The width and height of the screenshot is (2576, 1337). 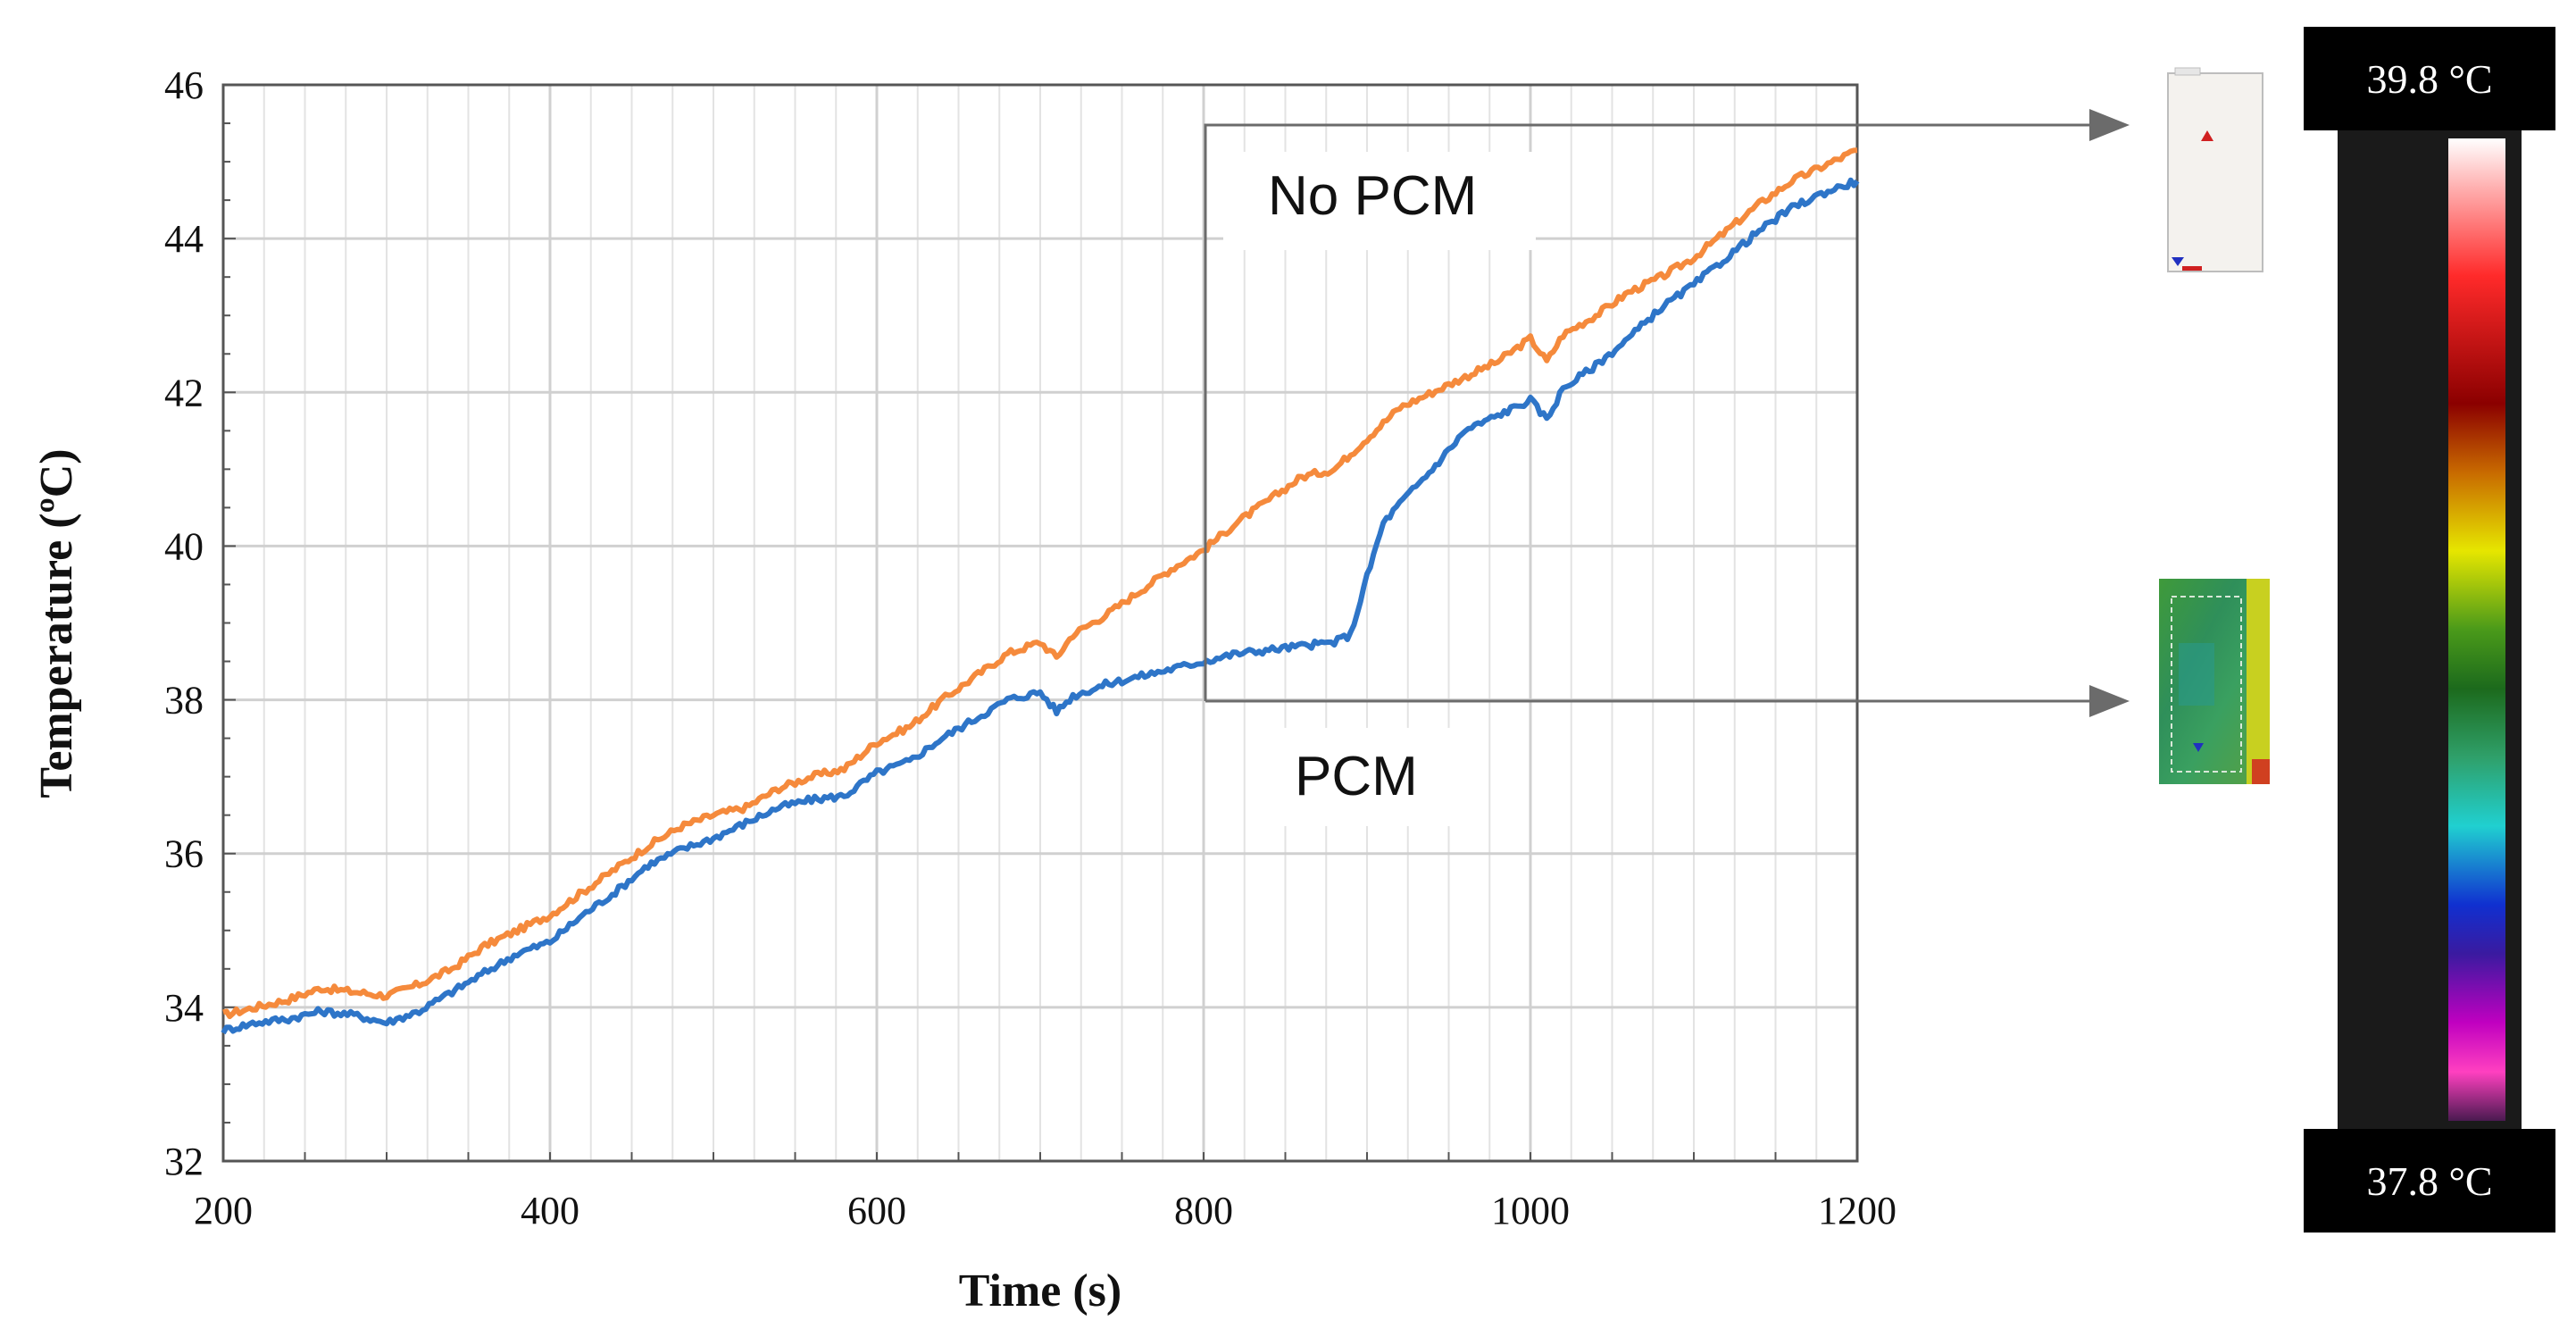 I want to click on callout-pcm-label-bg, so click(x=1361, y=777).